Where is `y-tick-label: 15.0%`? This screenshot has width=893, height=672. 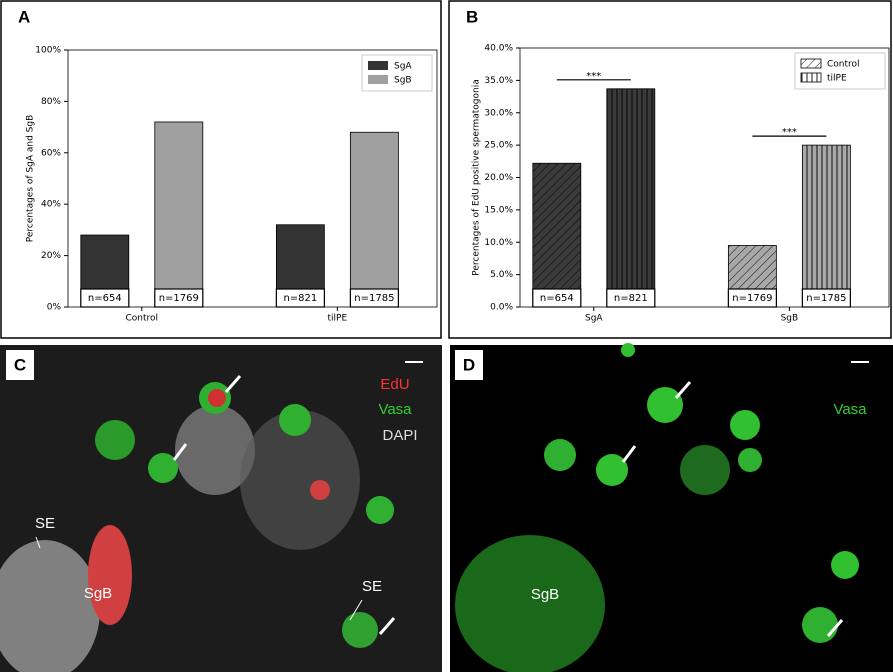
y-tick-label: 15.0% is located at coordinates (498, 210).